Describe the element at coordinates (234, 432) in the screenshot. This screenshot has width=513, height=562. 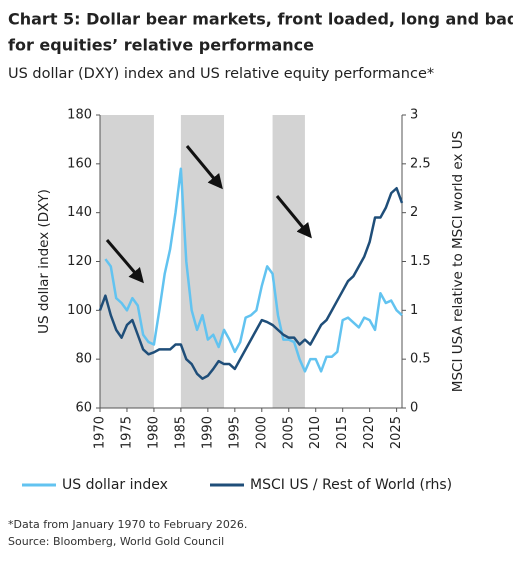
I see `x-tick-label: 1995` at that location.